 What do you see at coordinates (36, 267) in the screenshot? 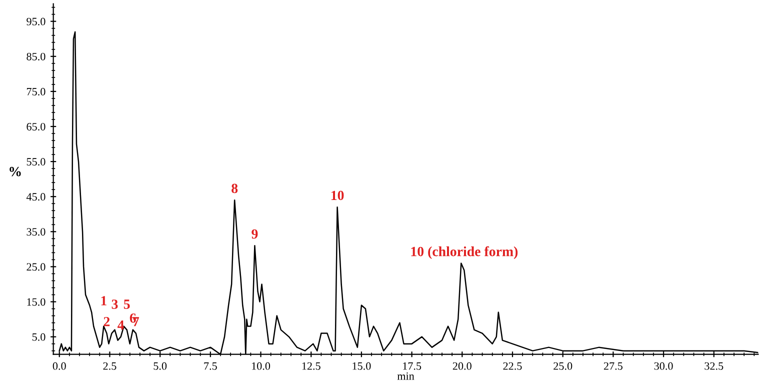
I see `y-tick-label: 25.0` at bounding box center [36, 267].